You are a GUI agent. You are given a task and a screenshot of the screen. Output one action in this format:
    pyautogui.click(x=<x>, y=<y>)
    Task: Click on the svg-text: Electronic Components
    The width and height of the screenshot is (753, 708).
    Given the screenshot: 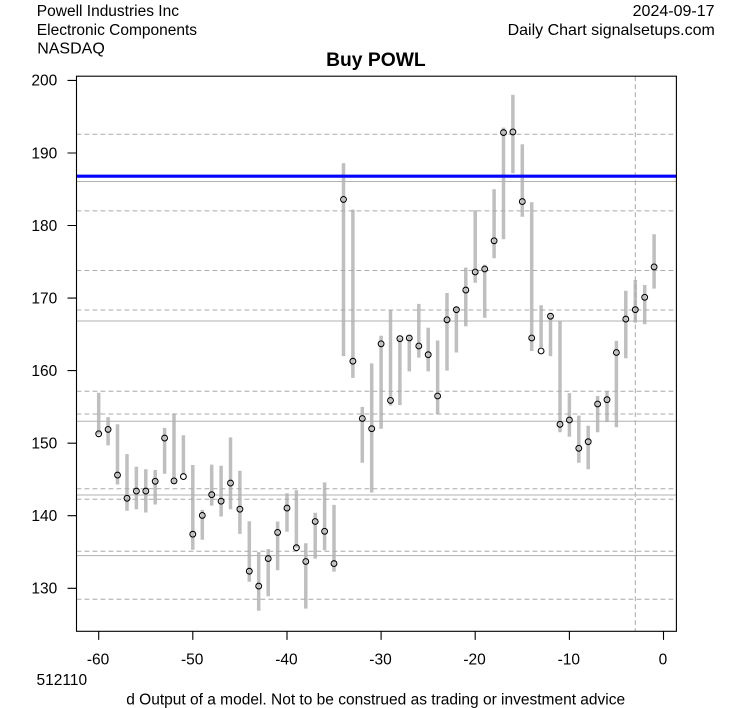 What is the action you would take?
    pyautogui.click(x=117, y=30)
    